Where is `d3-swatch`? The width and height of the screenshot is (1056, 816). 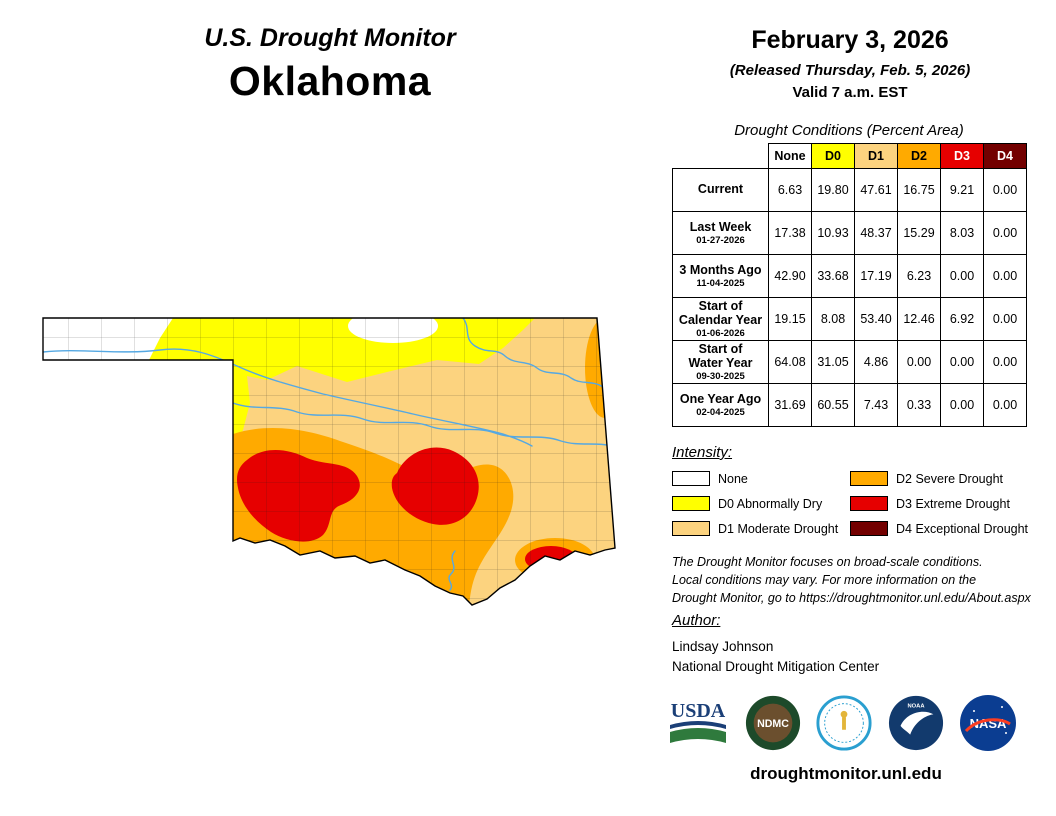 d3-swatch is located at coordinates (869, 503).